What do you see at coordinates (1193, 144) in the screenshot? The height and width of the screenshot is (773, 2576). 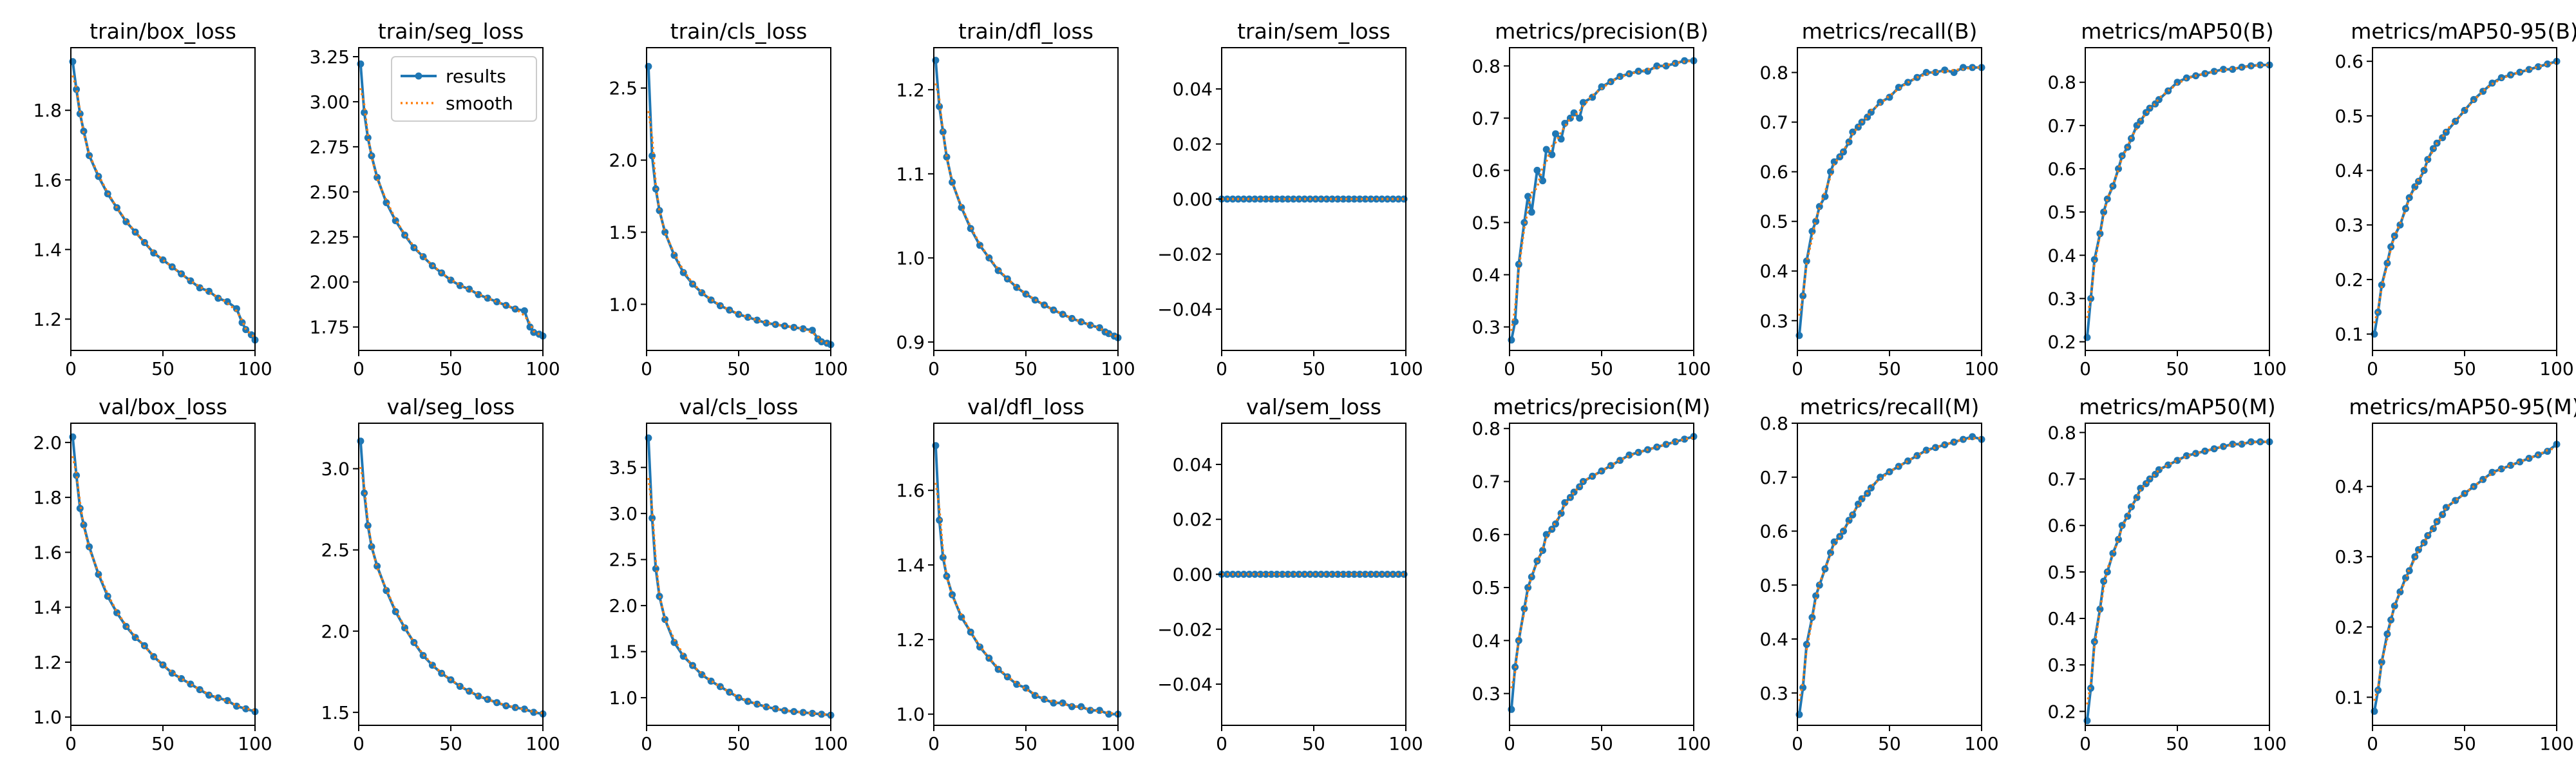 I see `y-tick-label: 0.02` at bounding box center [1193, 144].